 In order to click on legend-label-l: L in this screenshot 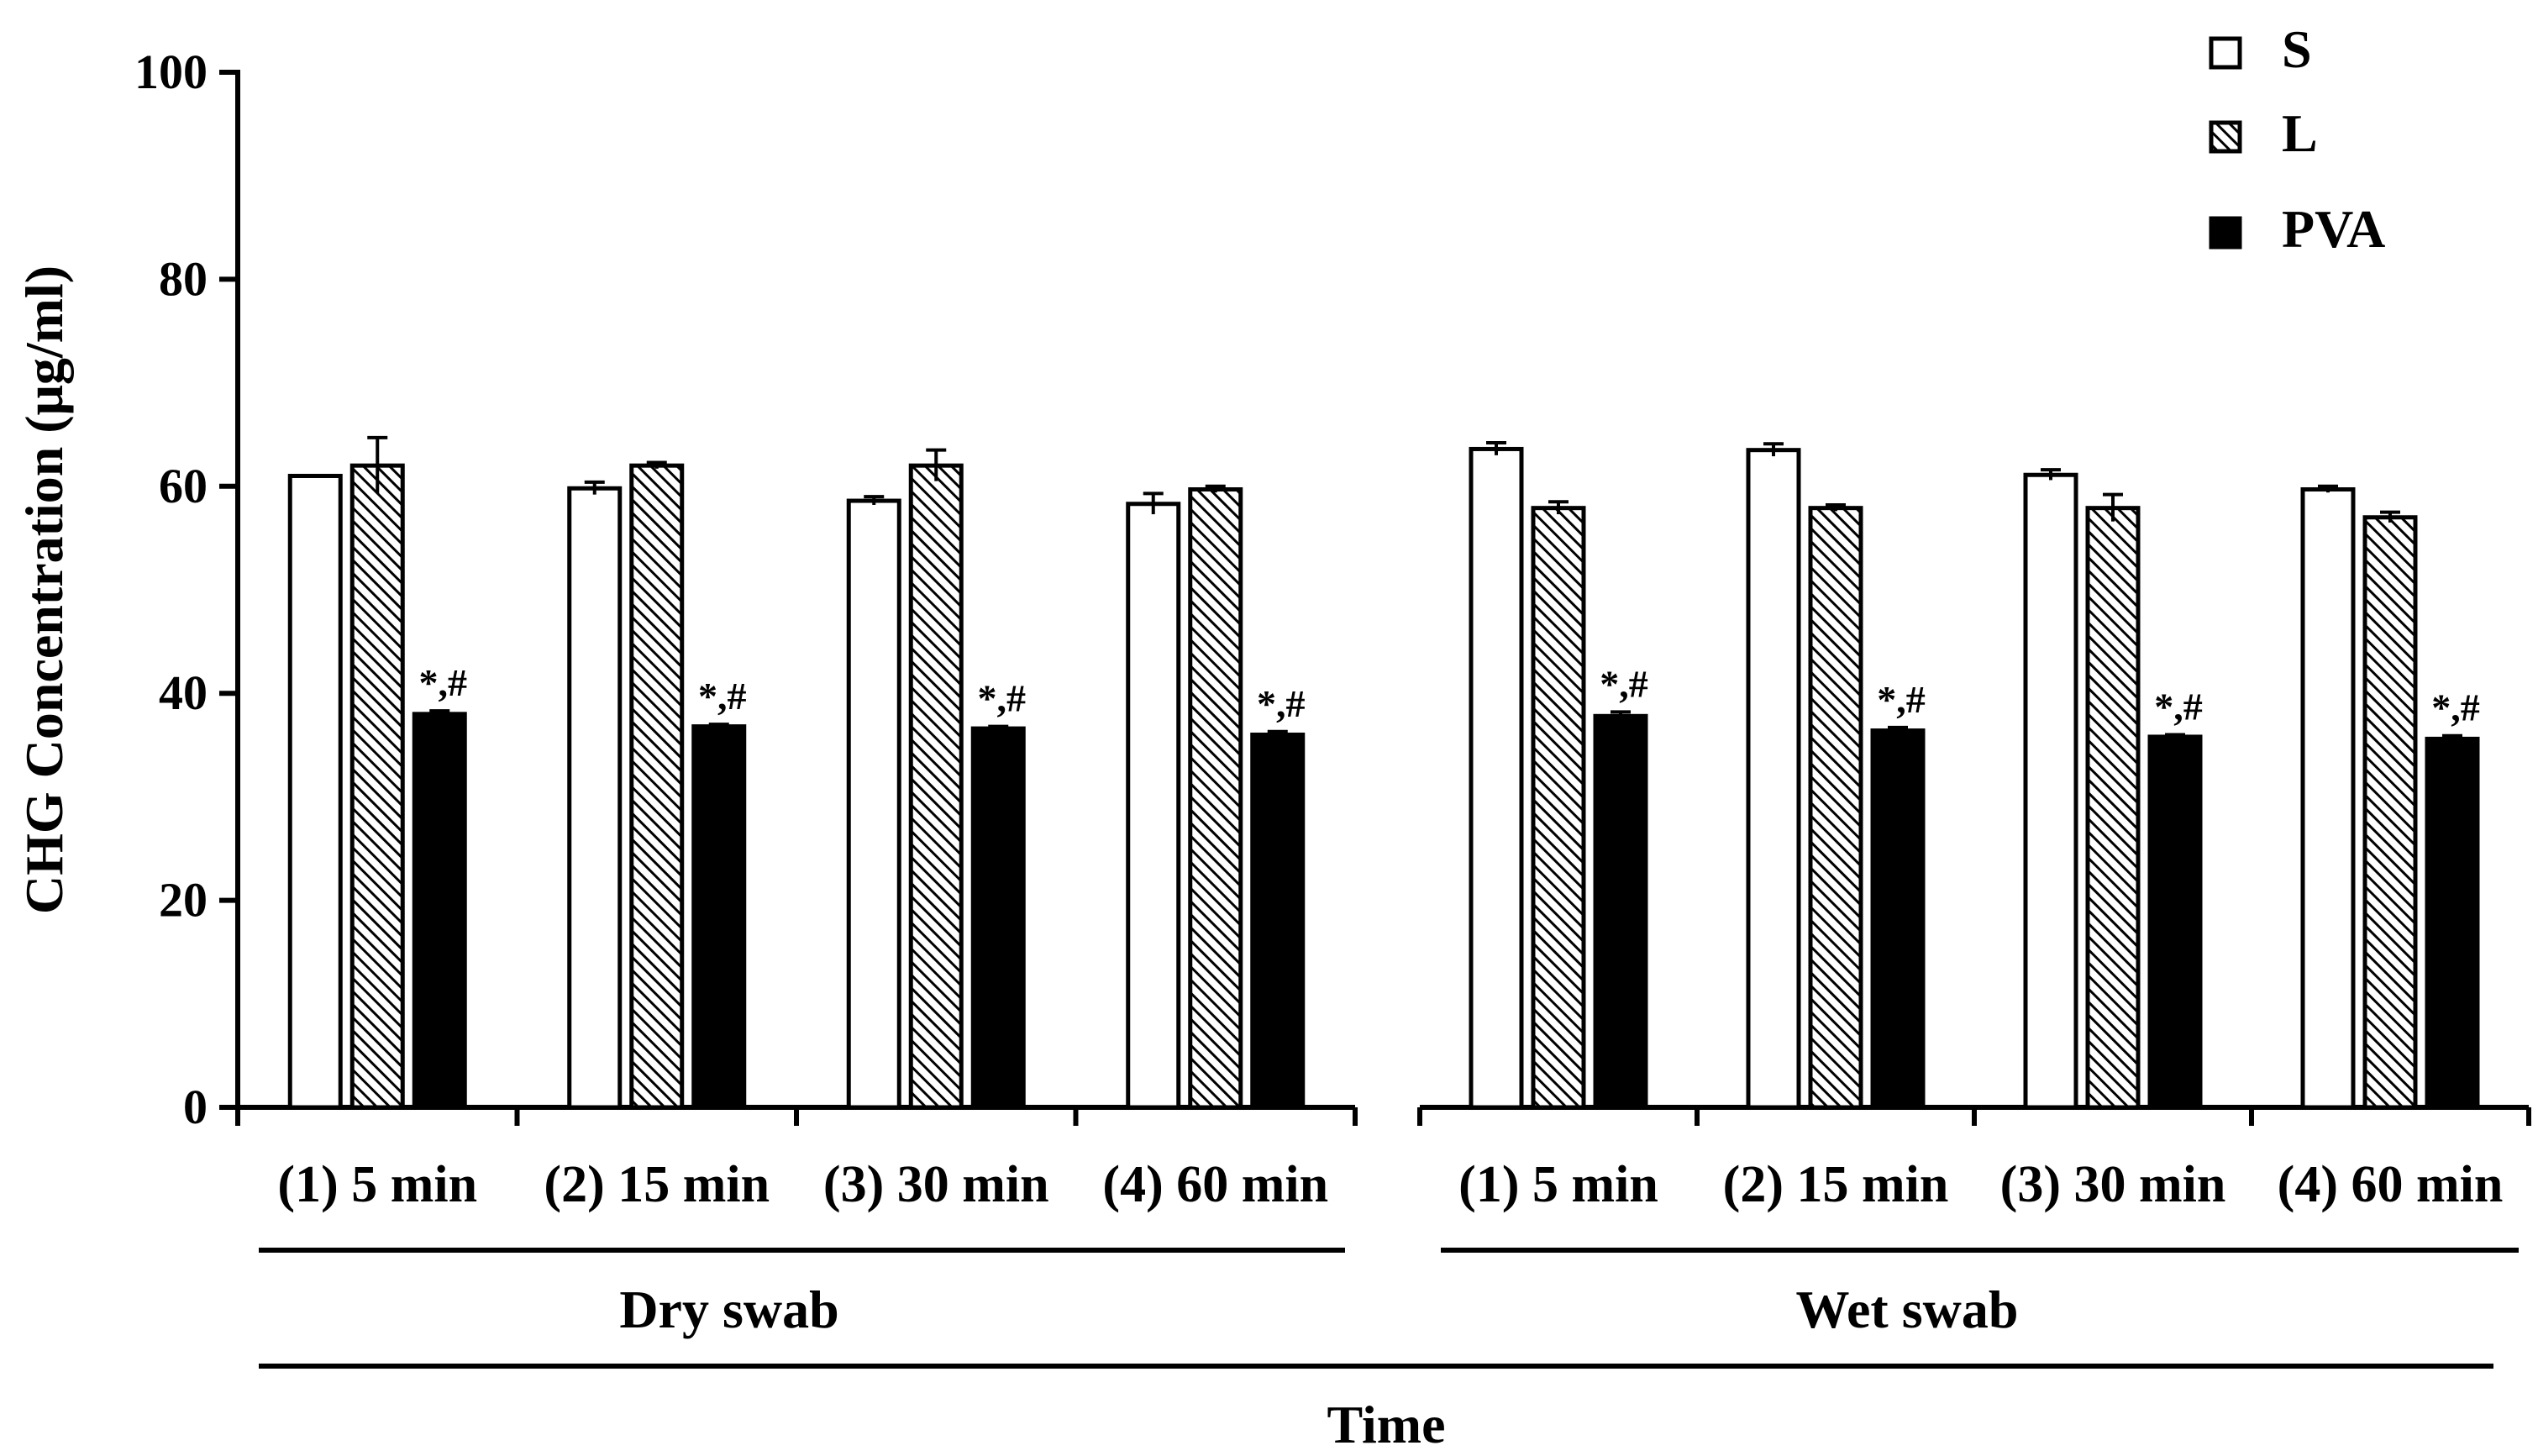, I will do `click(2300, 133)`.